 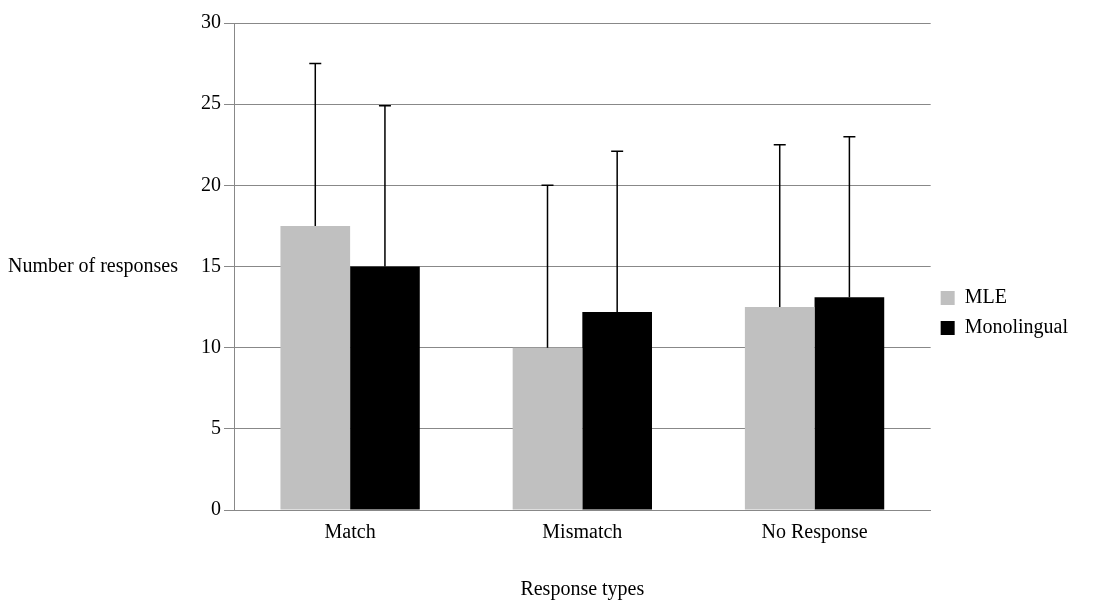 I want to click on legend-label: Monolingual, so click(x=1016, y=327).